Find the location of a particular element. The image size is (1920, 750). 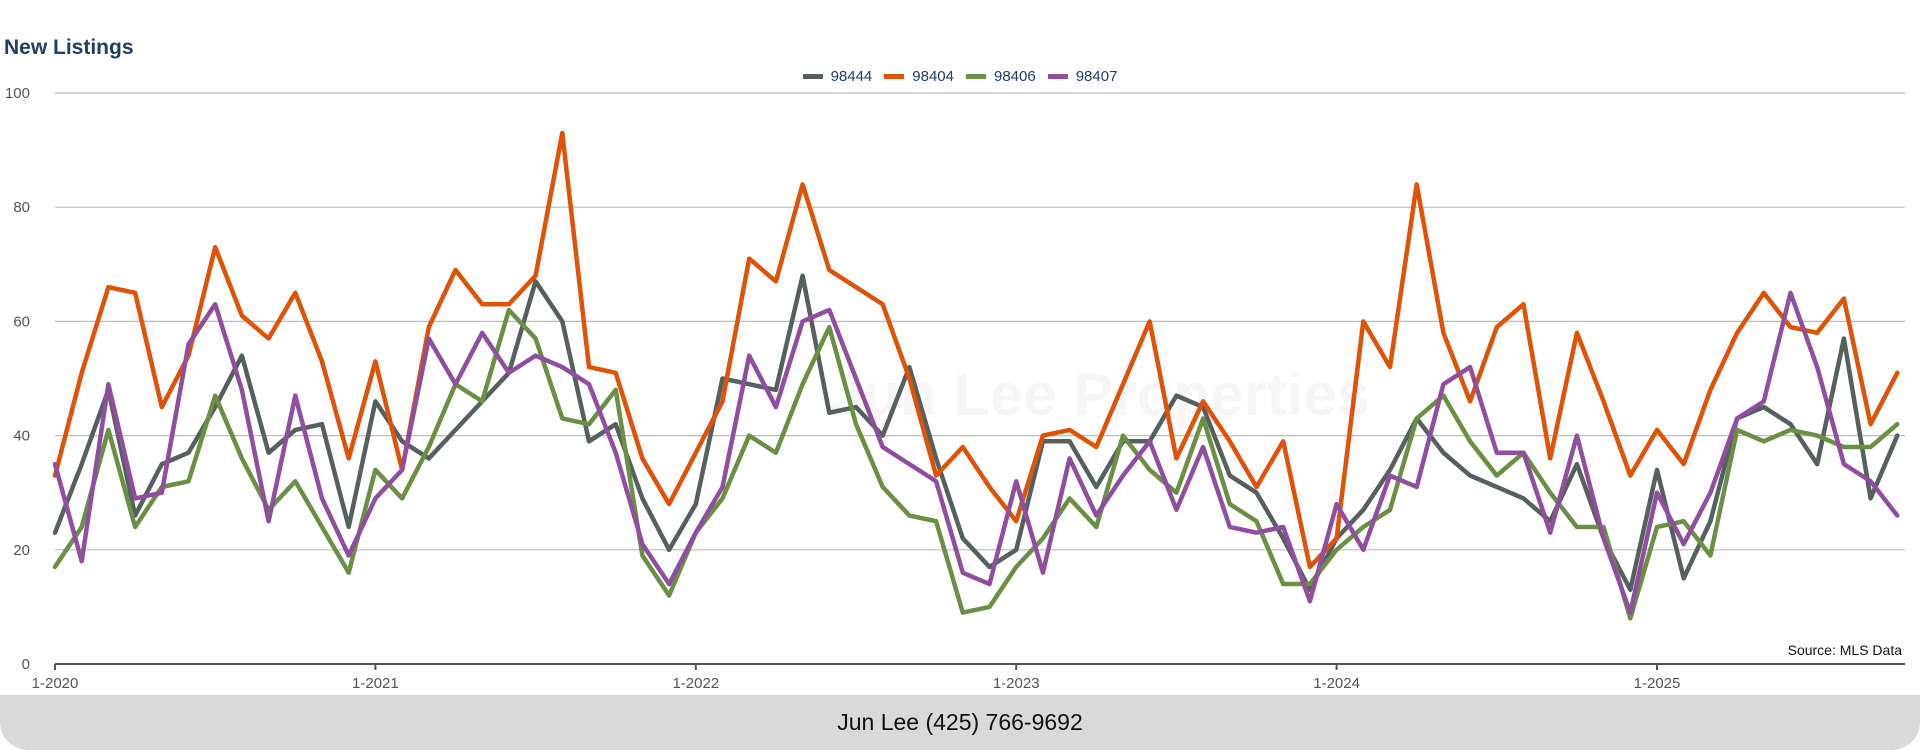

legend-label: 98444 is located at coordinates (851, 76).